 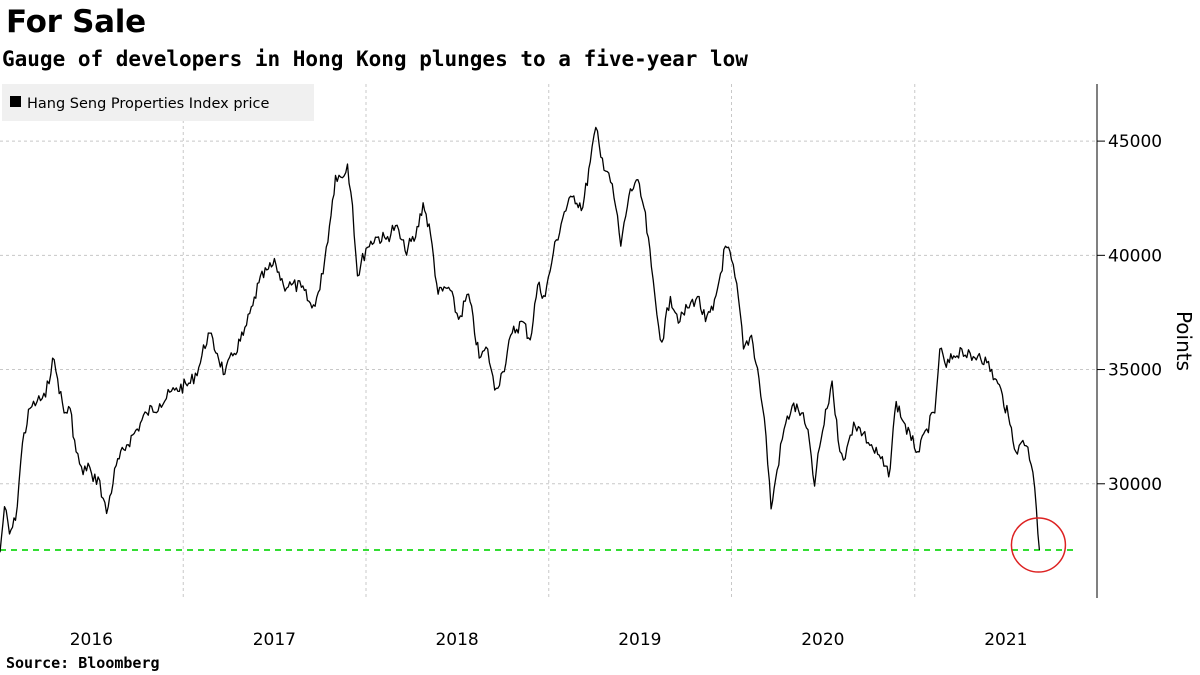 I want to click on x-tick-label: 2021, so click(x=1005, y=640).